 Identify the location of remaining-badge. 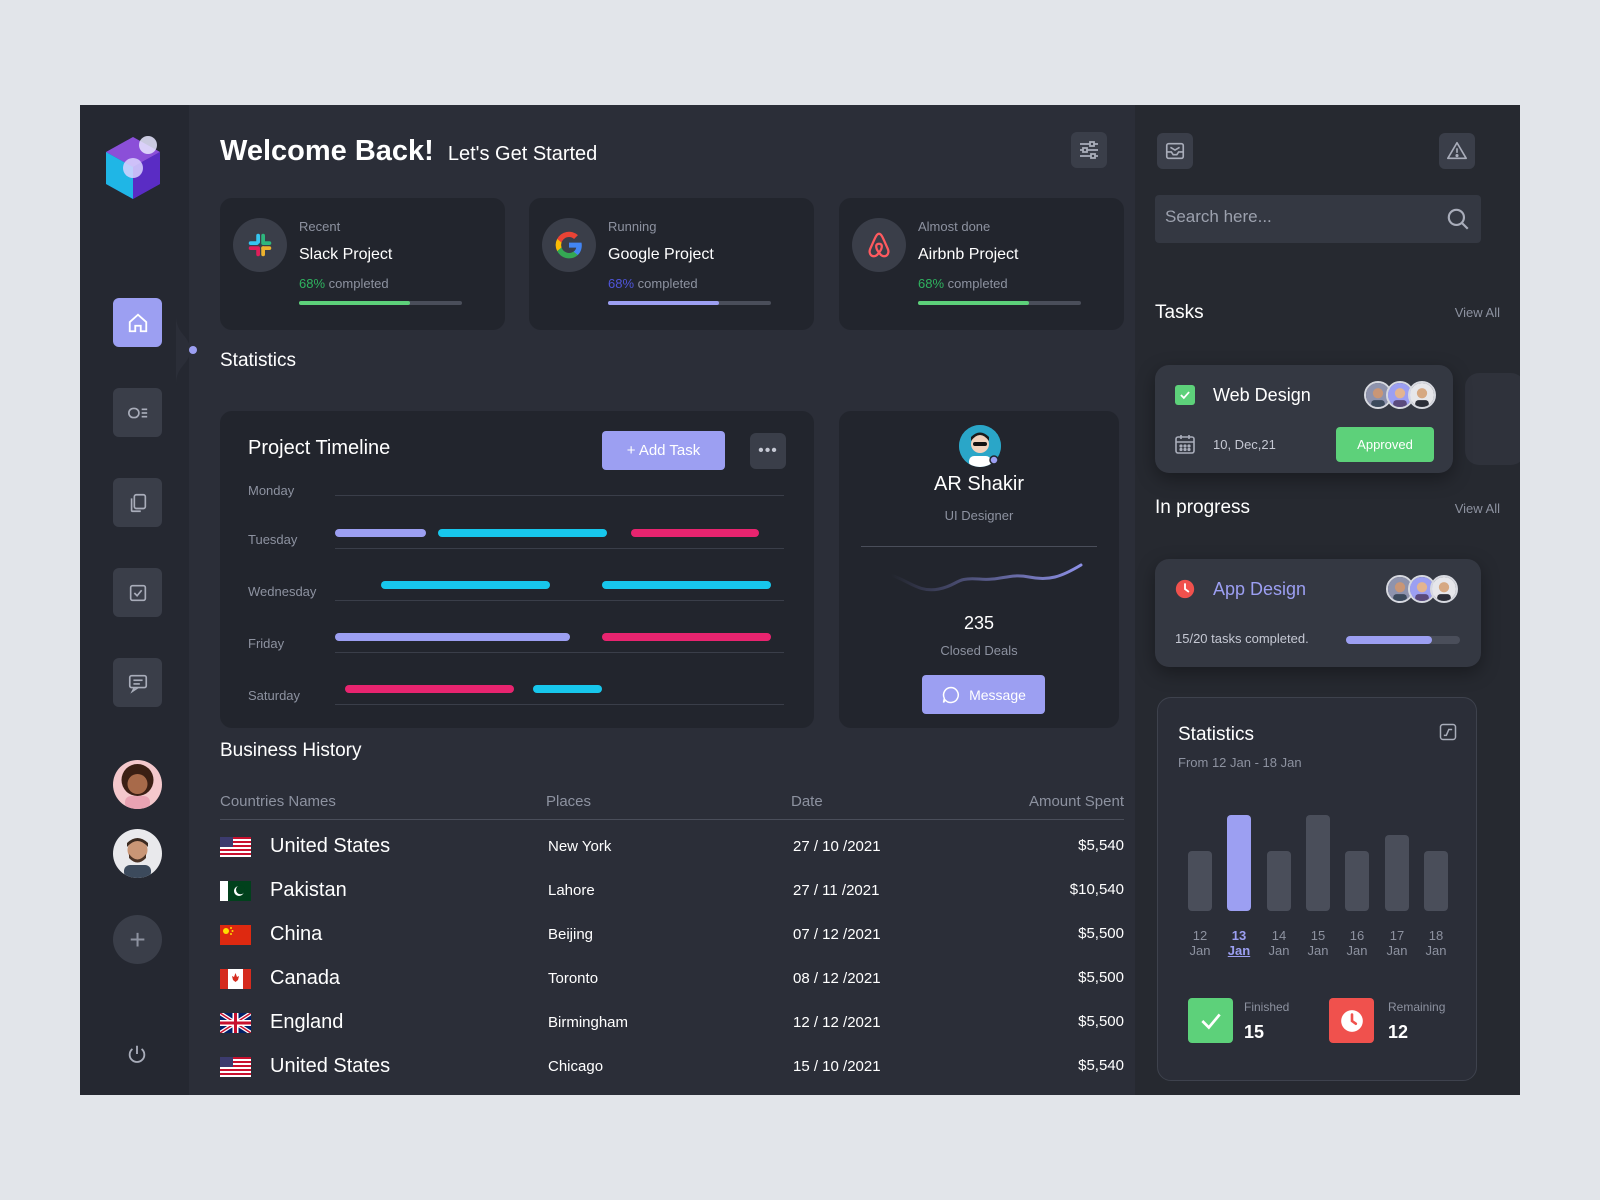
(1351, 1020).